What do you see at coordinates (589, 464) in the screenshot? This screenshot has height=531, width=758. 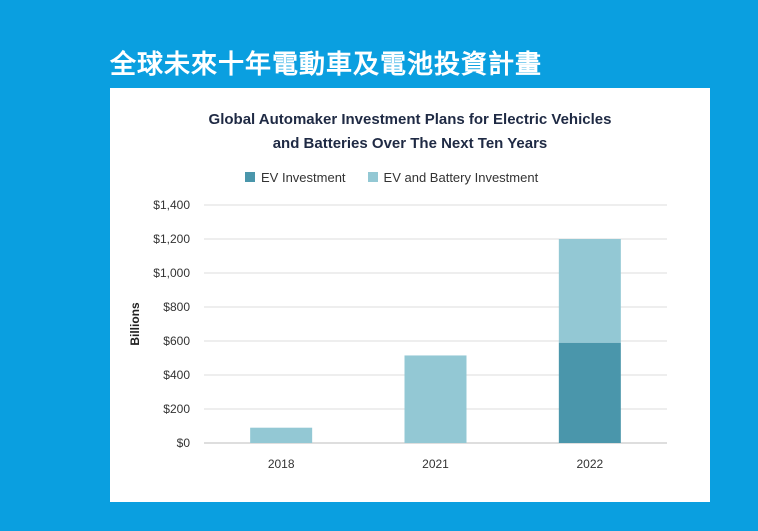 I see `x-tick-label: 2022` at bounding box center [589, 464].